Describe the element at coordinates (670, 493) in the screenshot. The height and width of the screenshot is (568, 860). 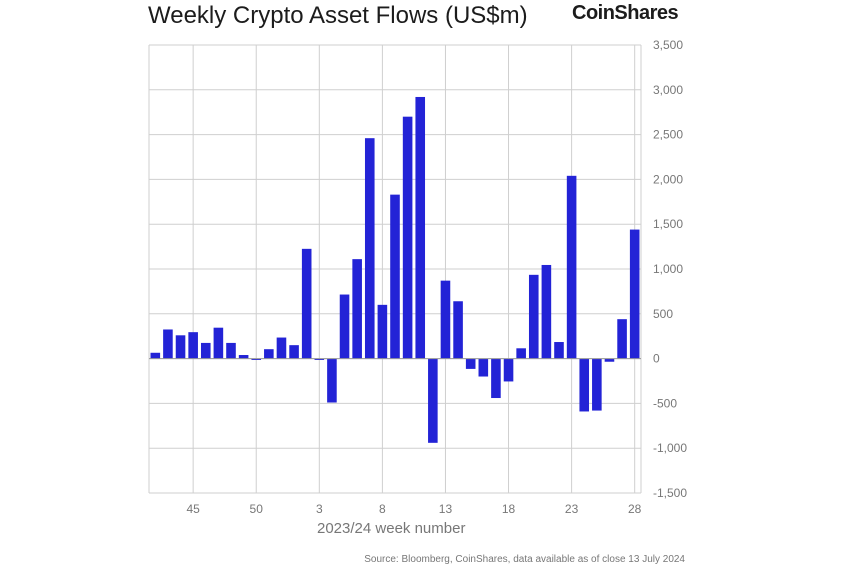
I see `y-tick-label: -1,500` at that location.